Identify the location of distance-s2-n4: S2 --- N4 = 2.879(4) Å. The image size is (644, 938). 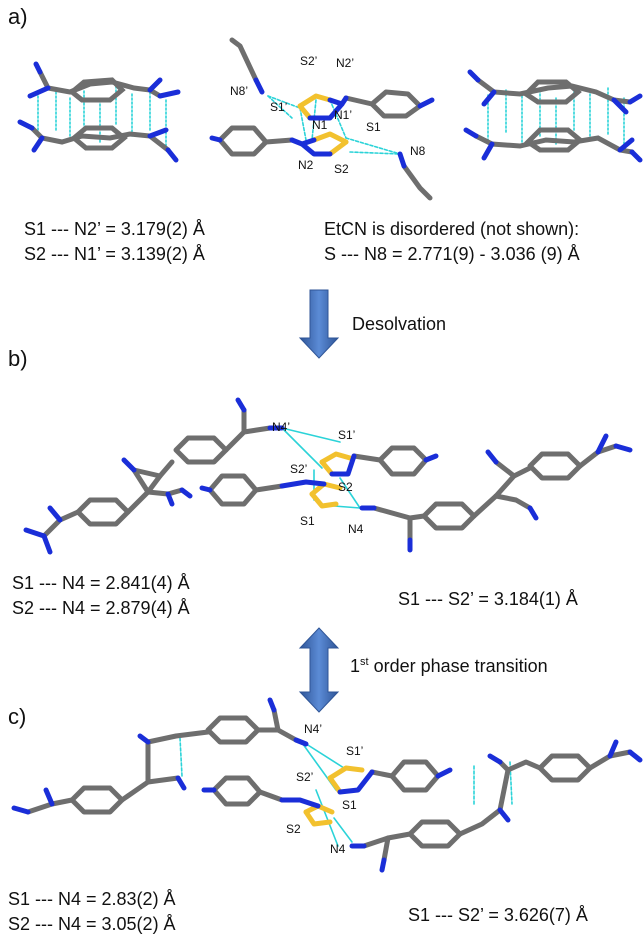
(101, 608).